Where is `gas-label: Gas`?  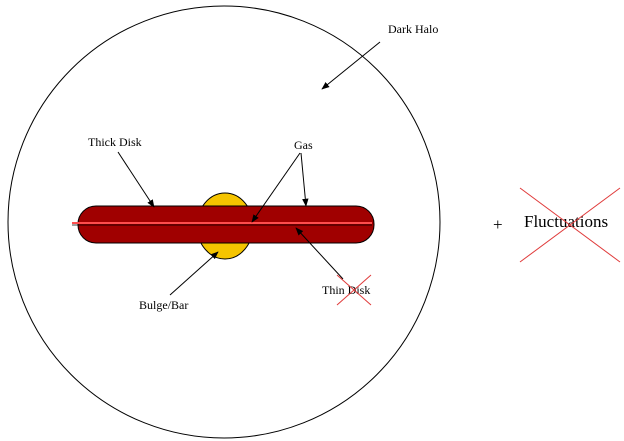 gas-label: Gas is located at coordinates (303, 145).